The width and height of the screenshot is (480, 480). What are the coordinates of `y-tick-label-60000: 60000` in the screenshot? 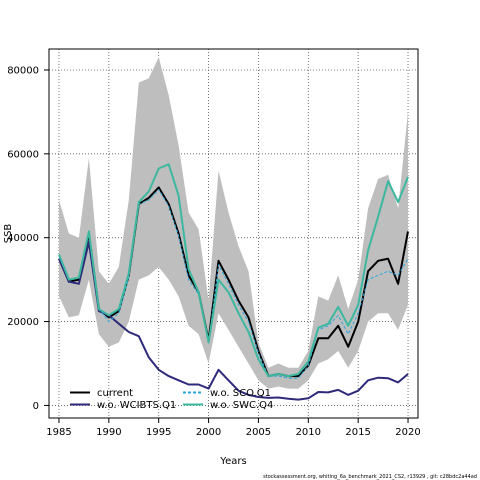 It's located at (23, 154).